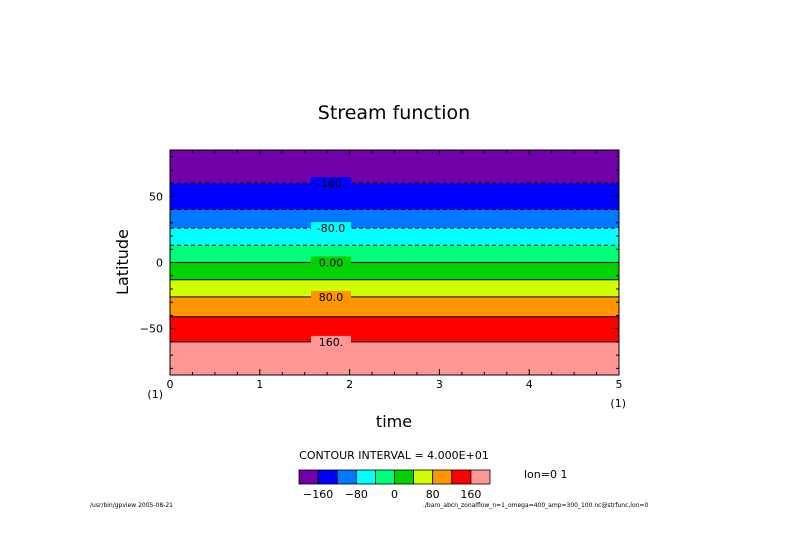 Image resolution: width=789 pixels, height=558 pixels. I want to click on colorbar-tick-label: 0, so click(394, 494).